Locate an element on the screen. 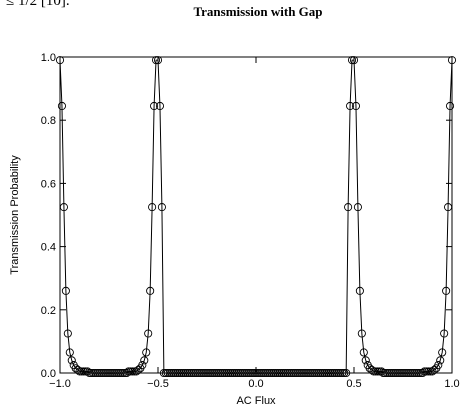 Image resolution: width=463 pixels, height=408 pixels. y-tick-label: 0.6 is located at coordinates (48, 184).